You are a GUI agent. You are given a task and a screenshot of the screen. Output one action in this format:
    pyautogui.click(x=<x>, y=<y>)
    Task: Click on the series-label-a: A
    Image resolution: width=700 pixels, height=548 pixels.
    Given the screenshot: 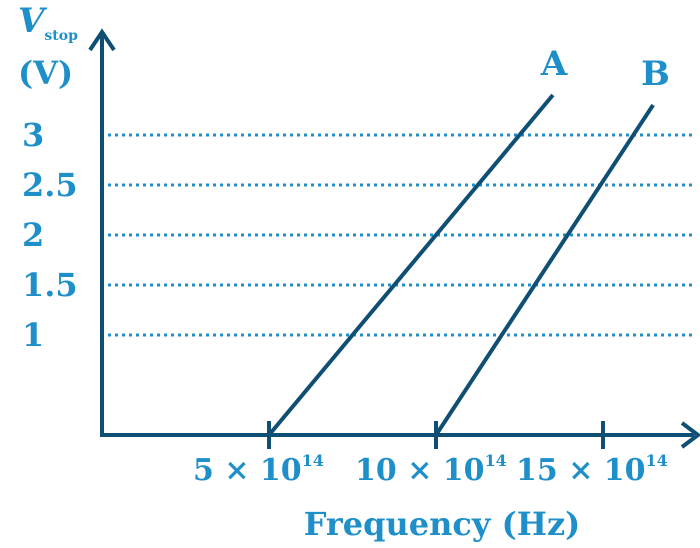 What is the action you would take?
    pyautogui.click(x=554, y=64)
    